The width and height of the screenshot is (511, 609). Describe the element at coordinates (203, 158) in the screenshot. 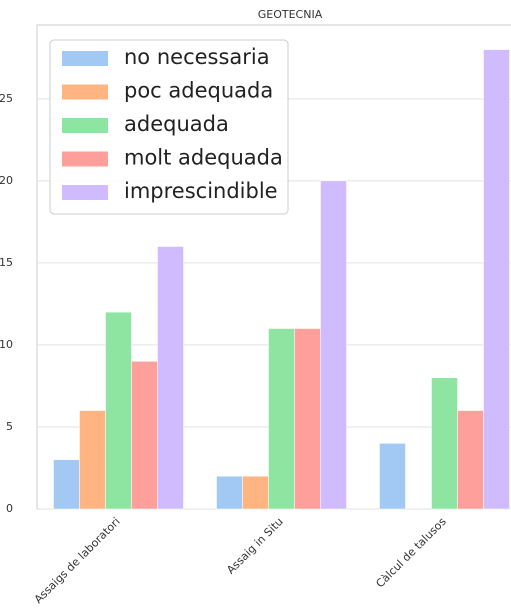

I see `legend-label: molt adequada` at that location.